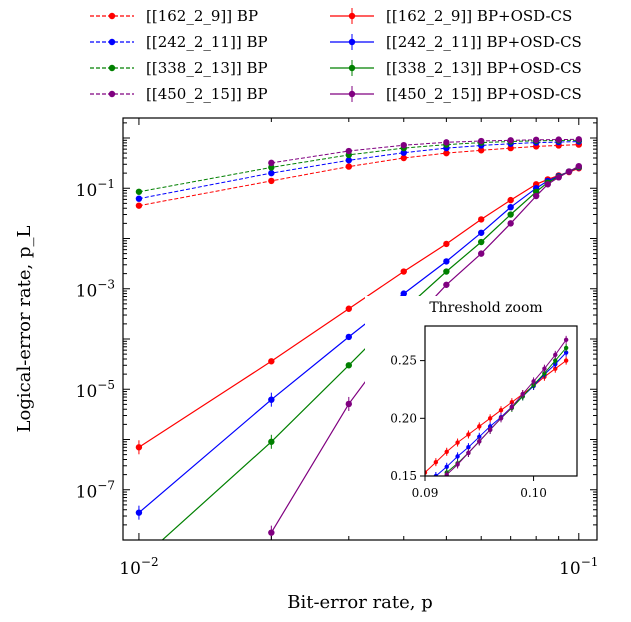  What do you see at coordinates (485, 308) in the screenshot?
I see `inset-title: Threshold zoom` at bounding box center [485, 308].